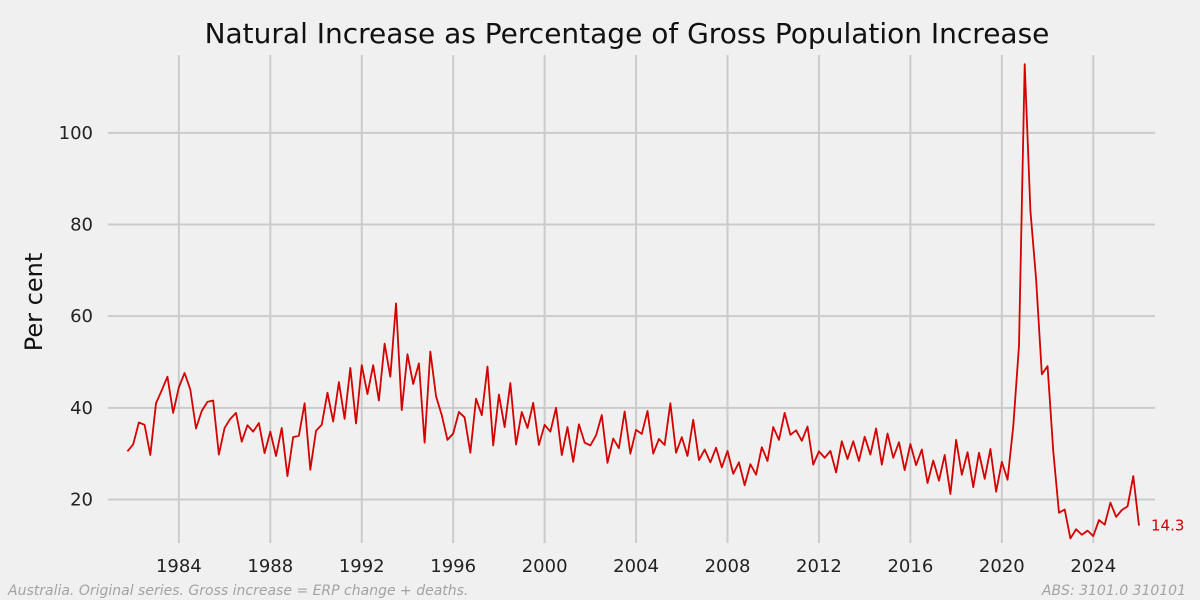 This screenshot has width=1200, height=600. Describe the element at coordinates (1113, 591) in the screenshot. I see `footer-source: ABS: 3101.0 310101` at that location.